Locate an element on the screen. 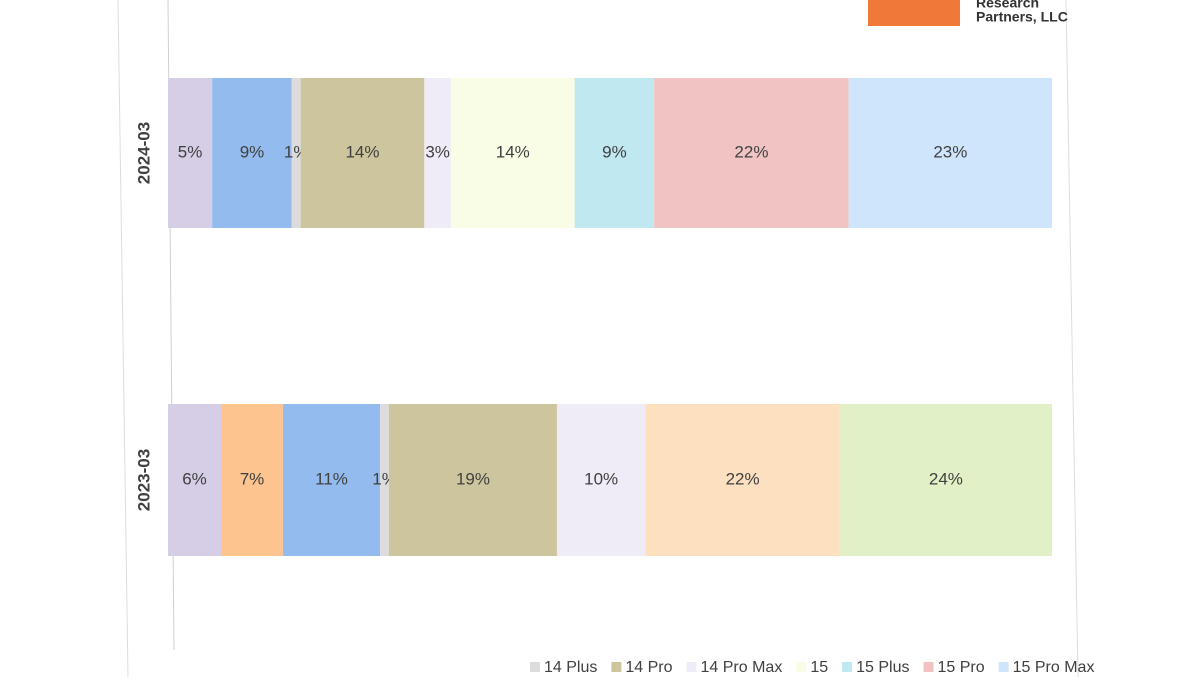 Image resolution: width=1200 pixels, height=677 pixels. legend-label: 14 Pro is located at coordinates (648, 667).